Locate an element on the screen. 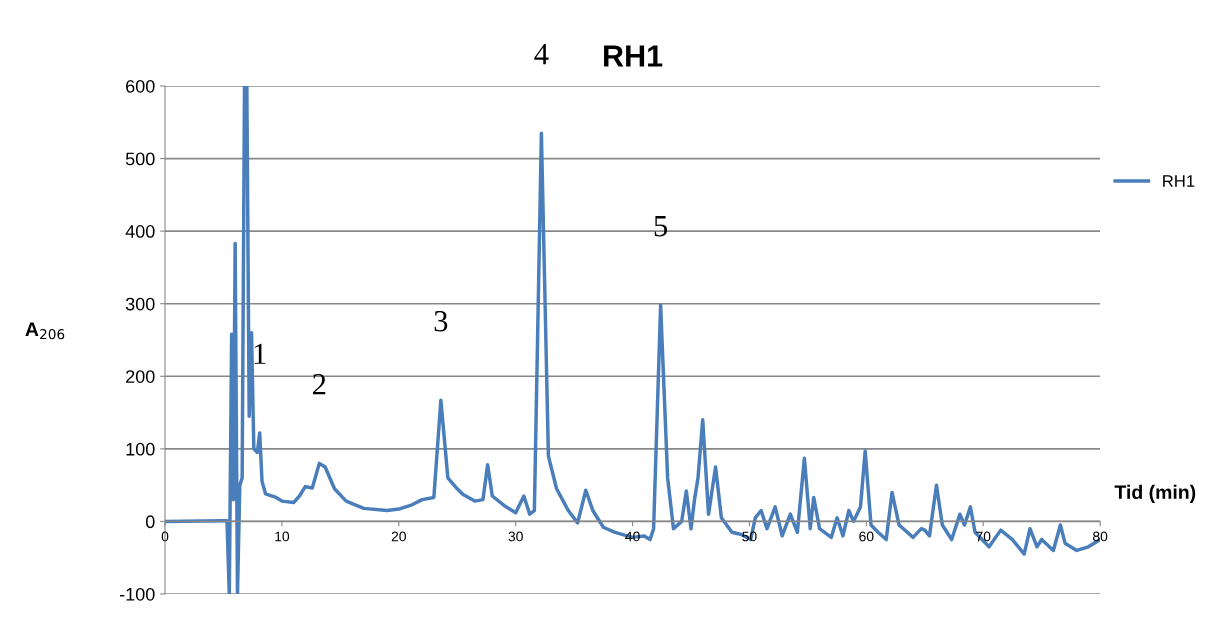 The width and height of the screenshot is (1216, 621). annotation: 2 is located at coordinates (319, 384).